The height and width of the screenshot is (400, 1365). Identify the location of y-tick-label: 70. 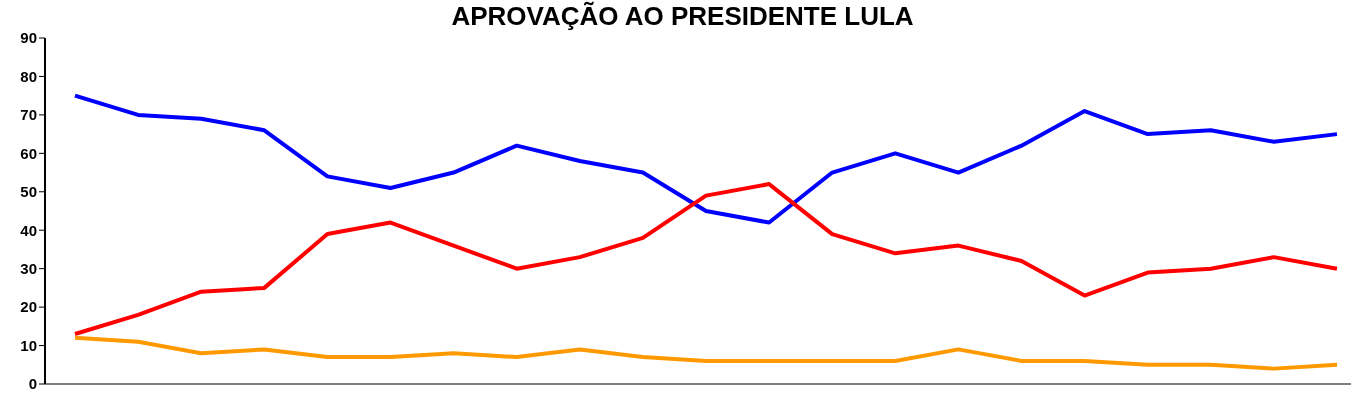
(28, 115).